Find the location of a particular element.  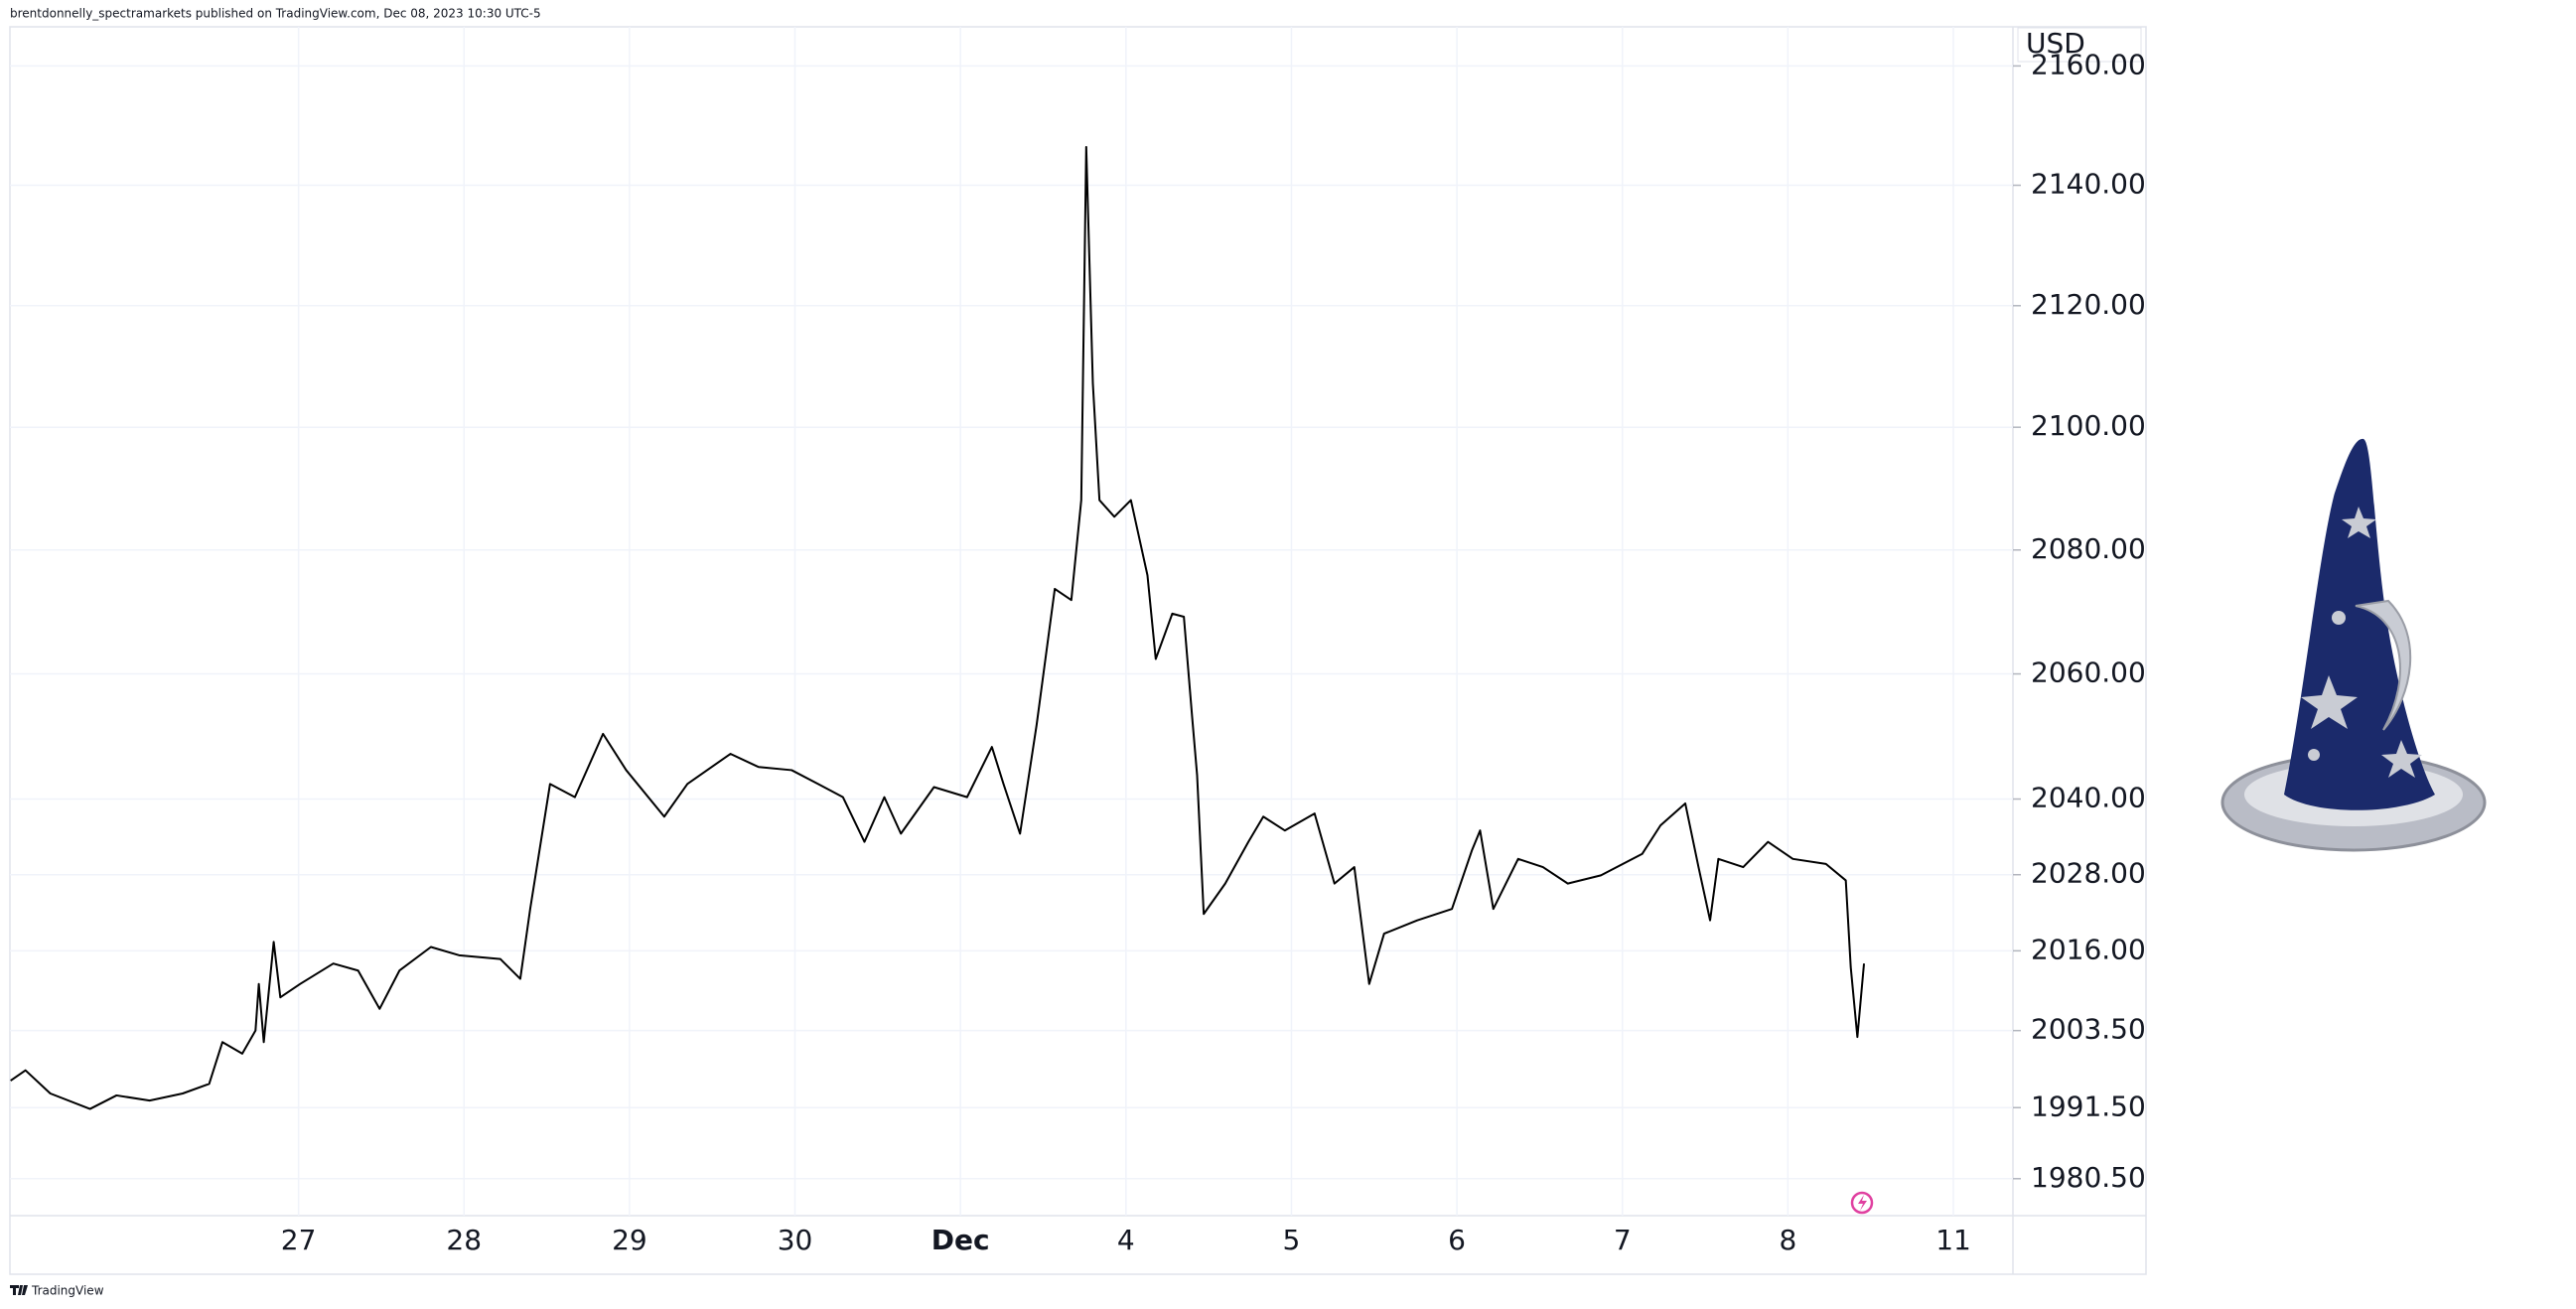

y-tick-label: 2100.00 is located at coordinates (2088, 425).